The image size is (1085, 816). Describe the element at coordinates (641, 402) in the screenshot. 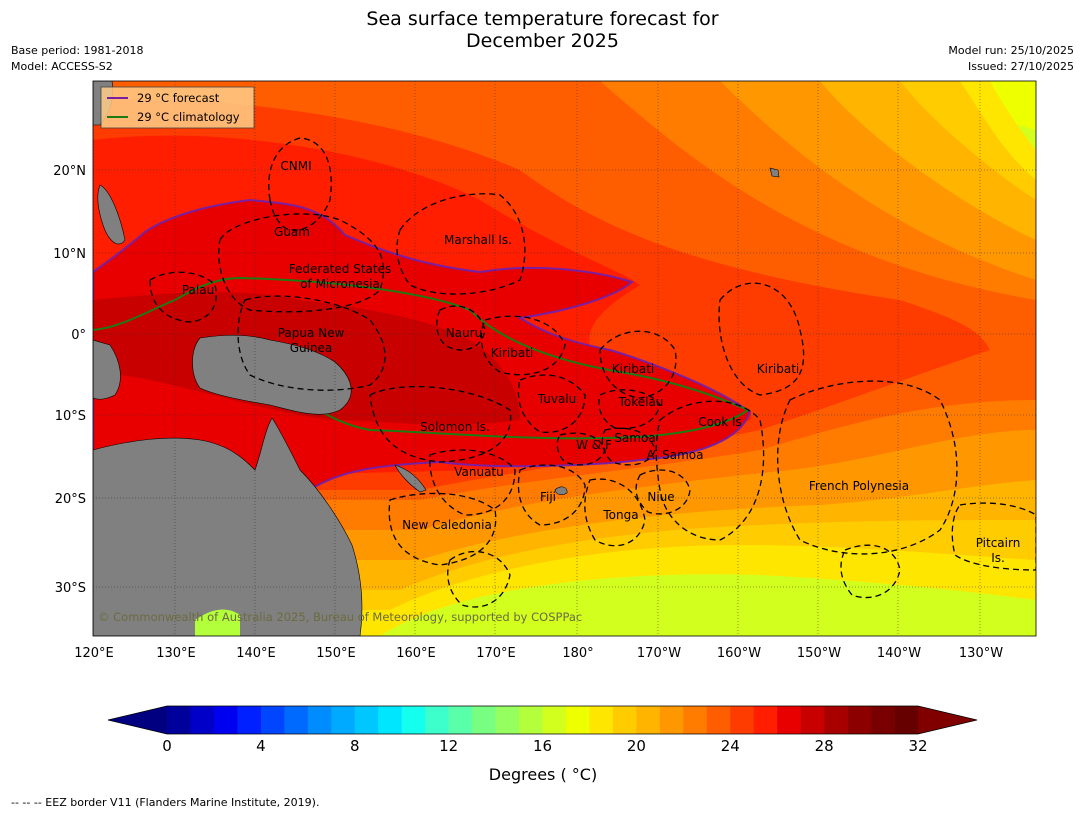

I see `region-label: Tokelau` at that location.